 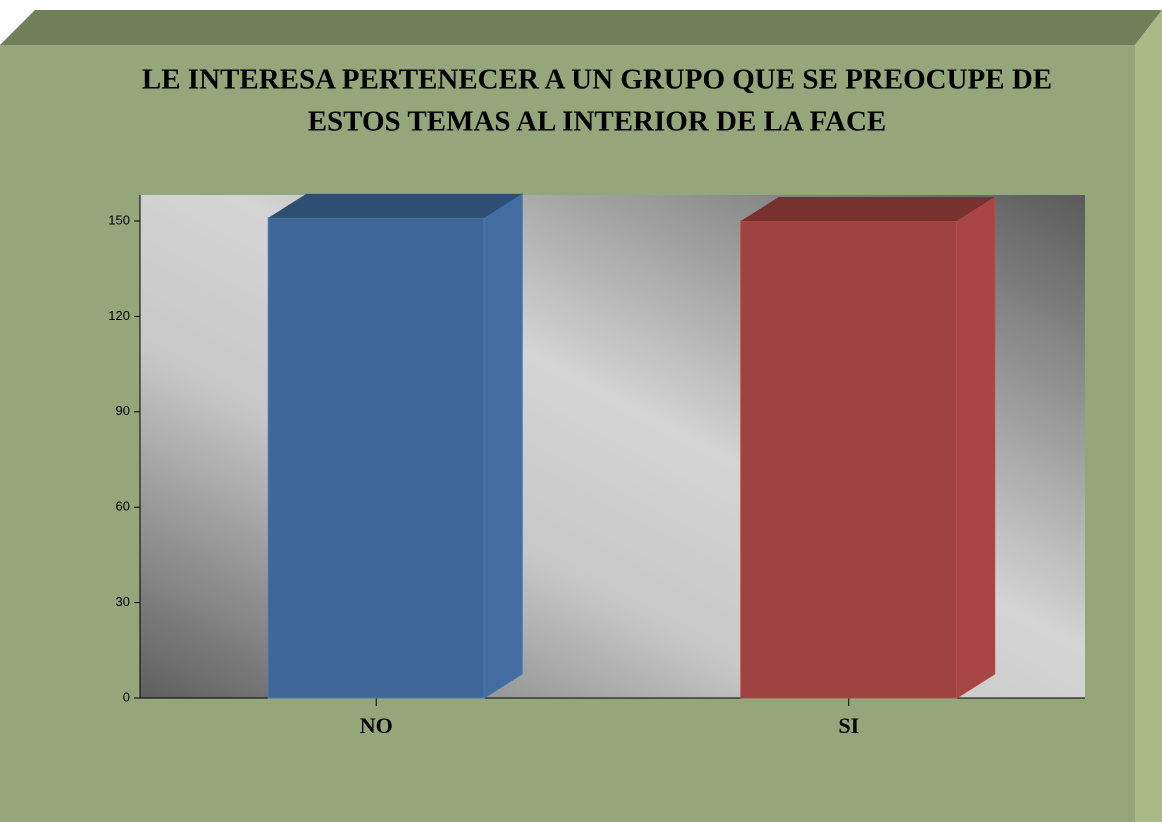 I want to click on frame-side, so click(x=1148, y=416).